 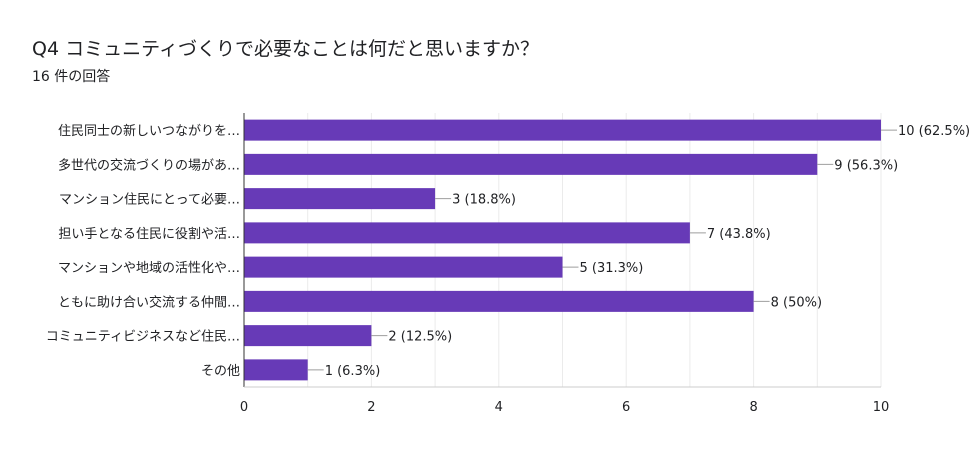 I want to click on response-count: 16 件の回答, so click(x=71, y=77).